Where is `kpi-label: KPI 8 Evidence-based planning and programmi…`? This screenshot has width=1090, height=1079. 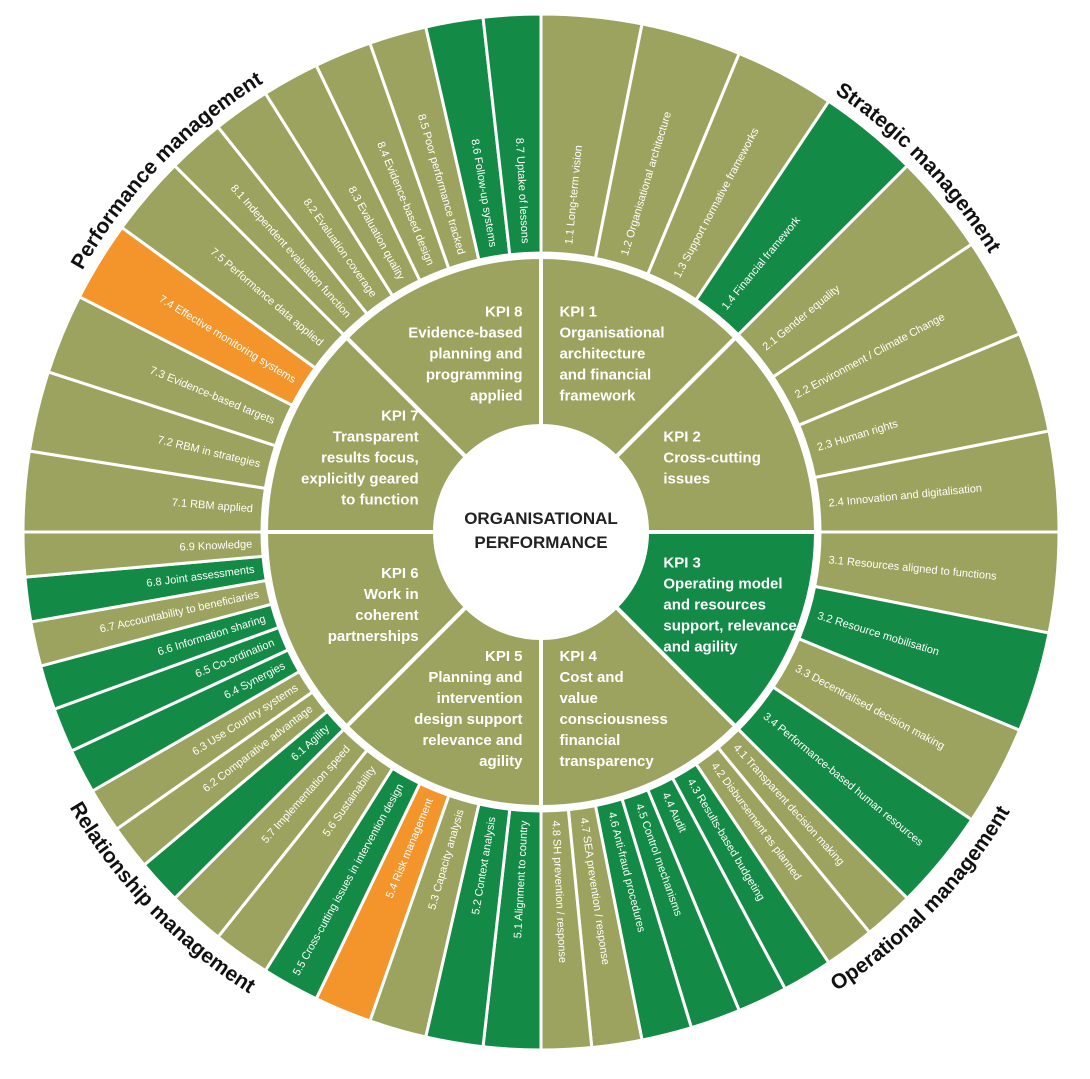
kpi-label: KPI 8 Evidence-based planning and programmi… is located at coordinates (465, 354).